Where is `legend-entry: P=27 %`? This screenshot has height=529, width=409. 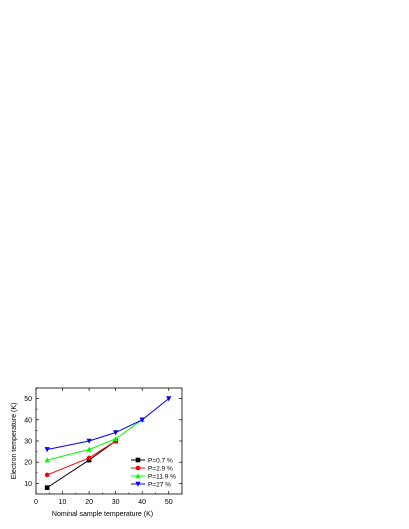 legend-entry: P=27 % is located at coordinates (151, 485).